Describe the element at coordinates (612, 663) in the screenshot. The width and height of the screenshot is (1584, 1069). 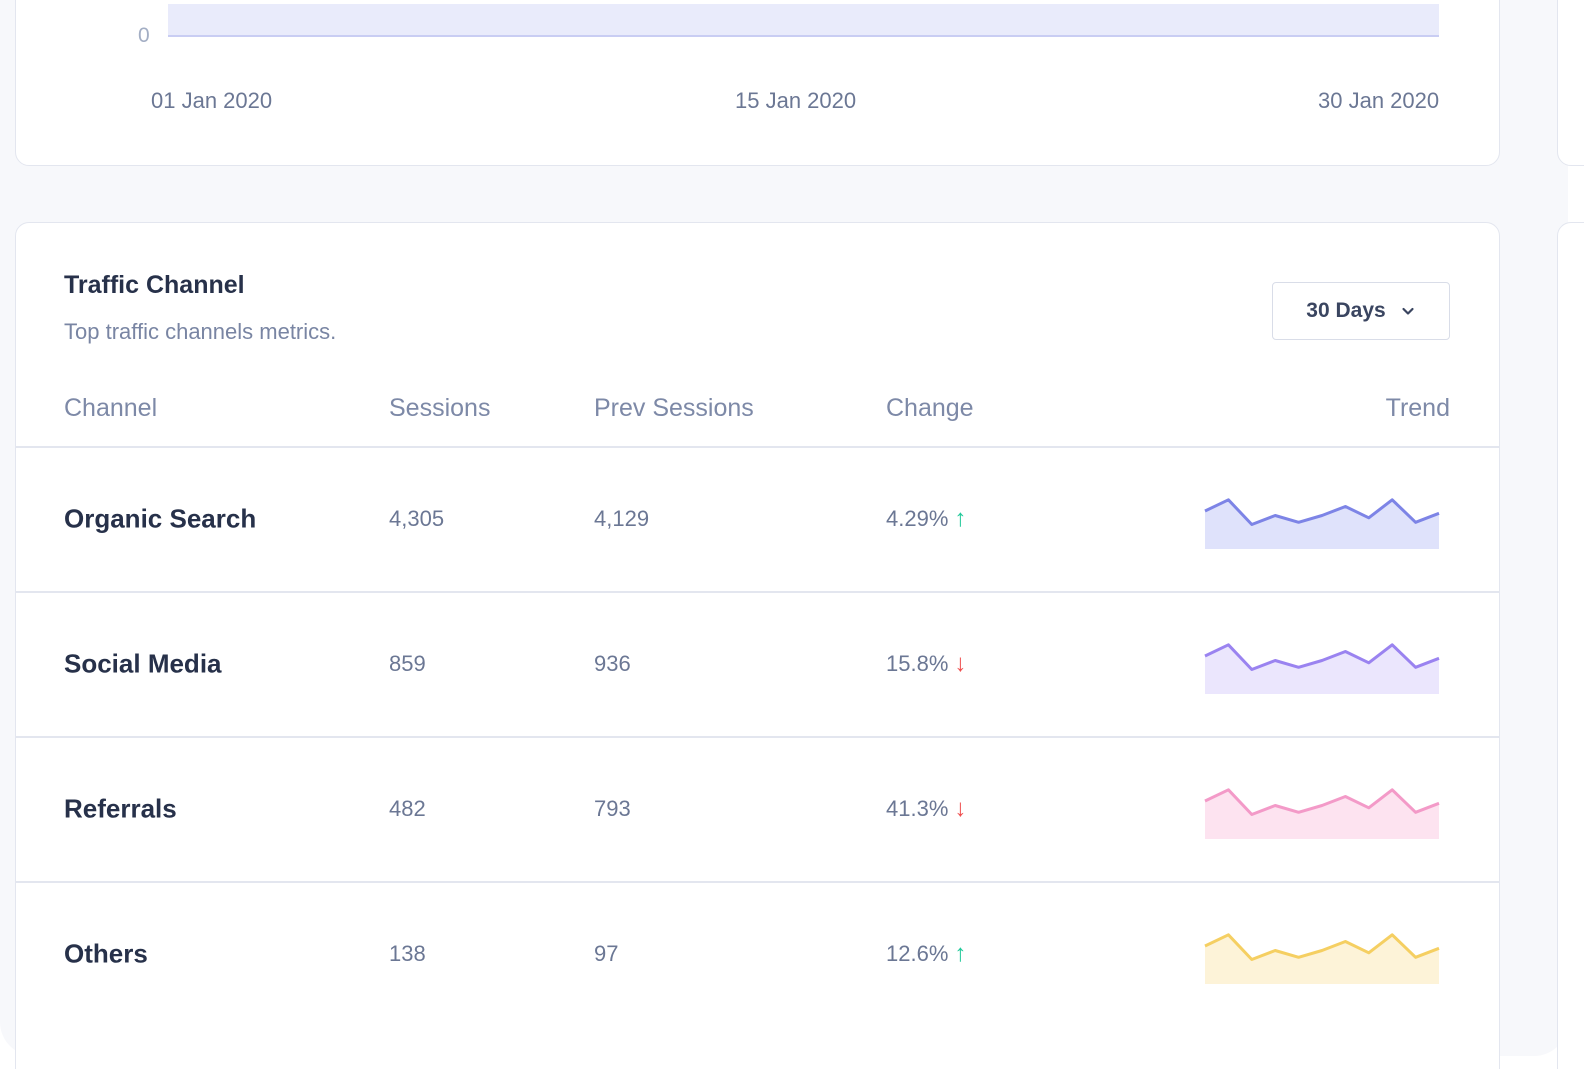
I see `prev-sessions-value: 936` at that location.